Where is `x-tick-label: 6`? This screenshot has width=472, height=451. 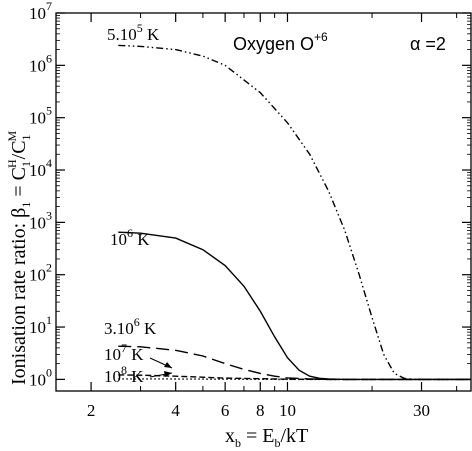 x-tick-label: 6 is located at coordinates (225, 410).